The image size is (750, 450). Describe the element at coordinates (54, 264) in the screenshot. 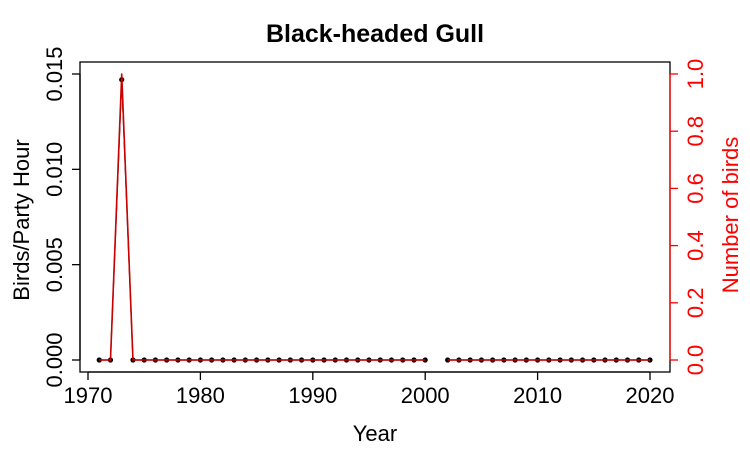

I see `y-tick-label-left: 0.005` at that location.